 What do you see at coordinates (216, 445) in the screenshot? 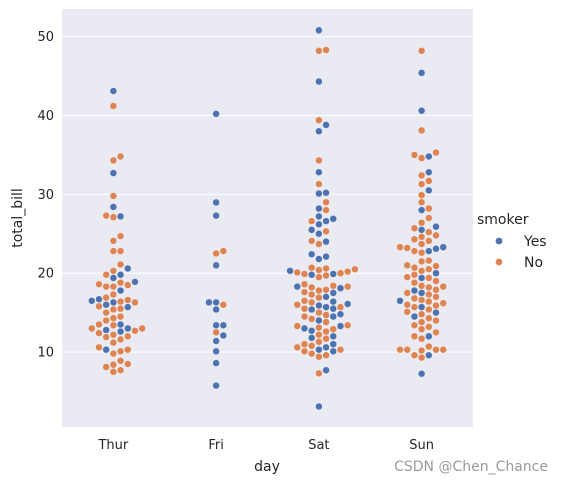
I see `x-tick-label: Fri` at bounding box center [216, 445].